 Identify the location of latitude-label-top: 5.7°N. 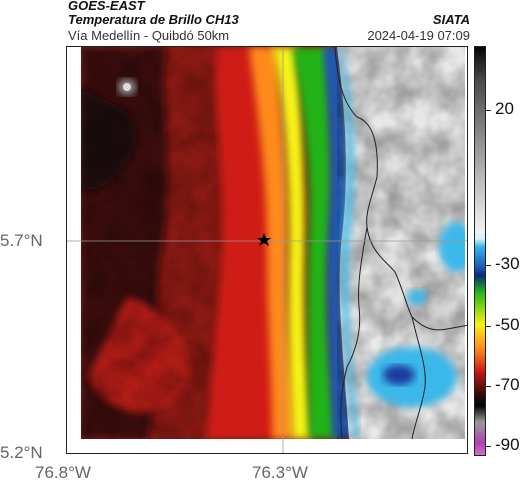
(21, 240).